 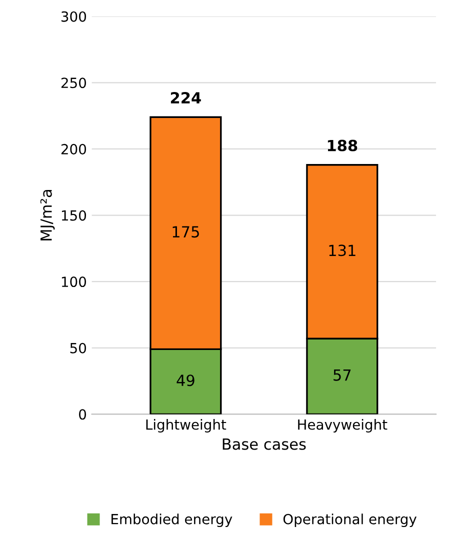 I want to click on y-tick-label: 50, so click(x=78, y=348).